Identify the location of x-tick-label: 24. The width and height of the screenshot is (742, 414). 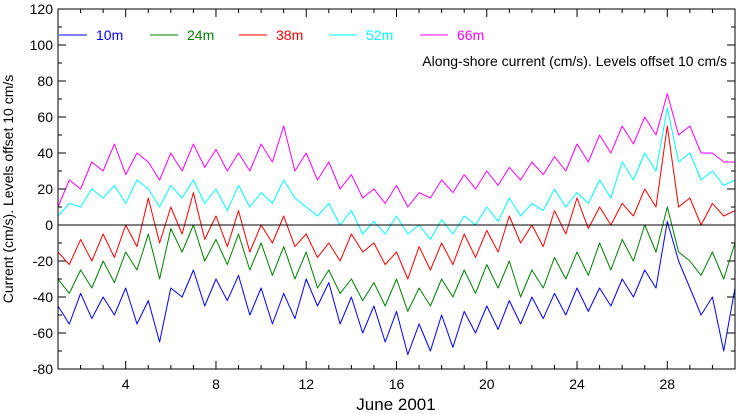
(577, 384).